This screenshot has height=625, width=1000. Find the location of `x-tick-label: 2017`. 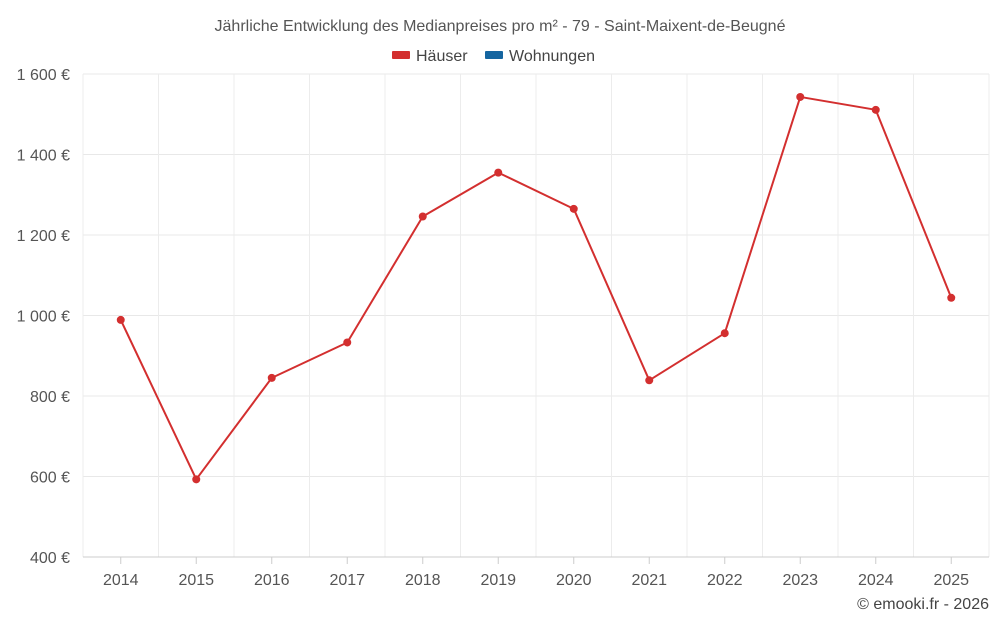

x-tick-label: 2017 is located at coordinates (347, 580).